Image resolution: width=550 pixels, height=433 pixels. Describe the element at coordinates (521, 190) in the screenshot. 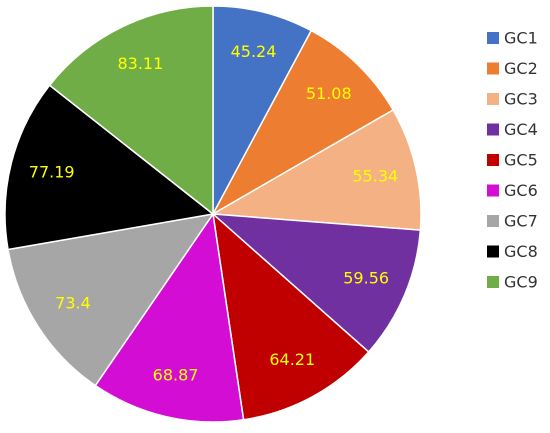

I see `legend-label: GC6` at that location.